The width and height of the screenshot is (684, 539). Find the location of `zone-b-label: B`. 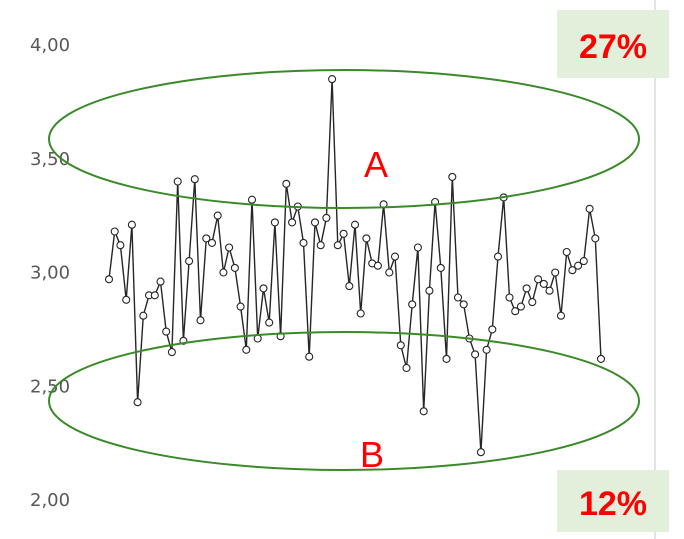

zone-b-label: B is located at coordinates (372, 454).